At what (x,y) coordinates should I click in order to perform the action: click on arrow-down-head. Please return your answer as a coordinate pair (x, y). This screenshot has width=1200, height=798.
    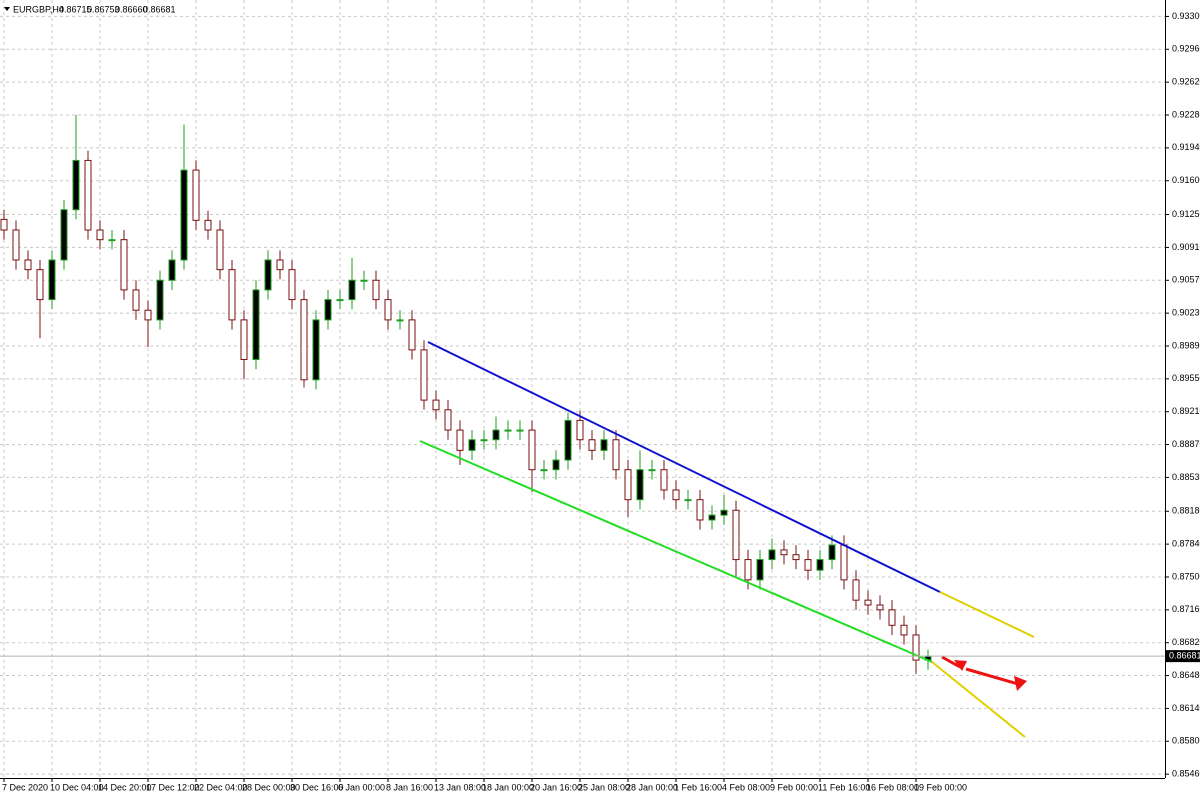
    Looking at the image, I should click on (960, 665).